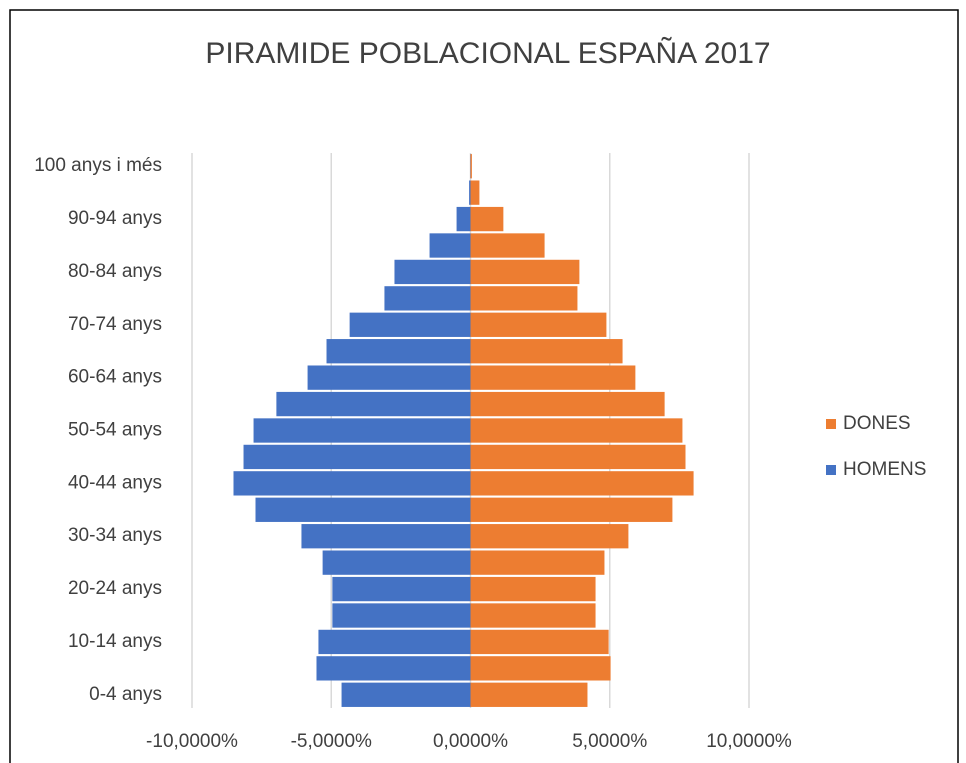 Image resolution: width=966 pixels, height=763 pixels. I want to click on x-tick-label: 10,0000%, so click(749, 741).